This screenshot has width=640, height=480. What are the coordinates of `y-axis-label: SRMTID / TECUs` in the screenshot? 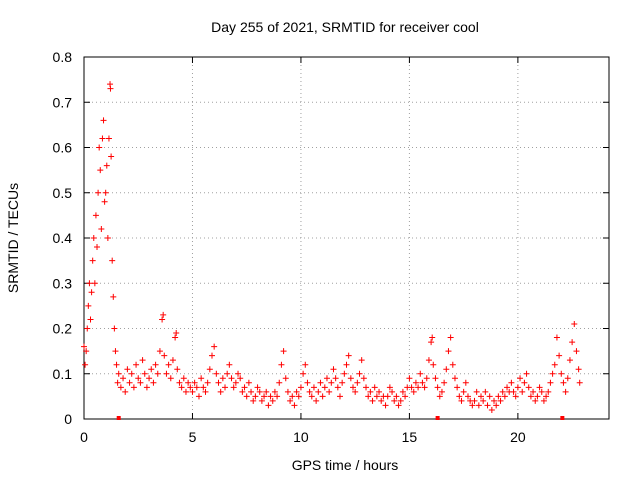 It's located at (13, 238).